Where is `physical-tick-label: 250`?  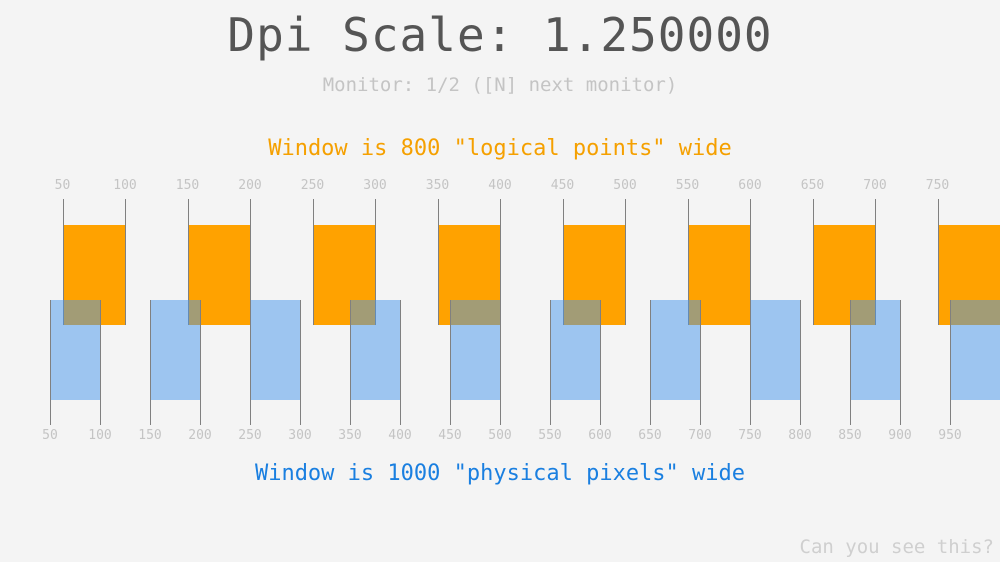
physical-tick-label: 250 is located at coordinates (250, 435).